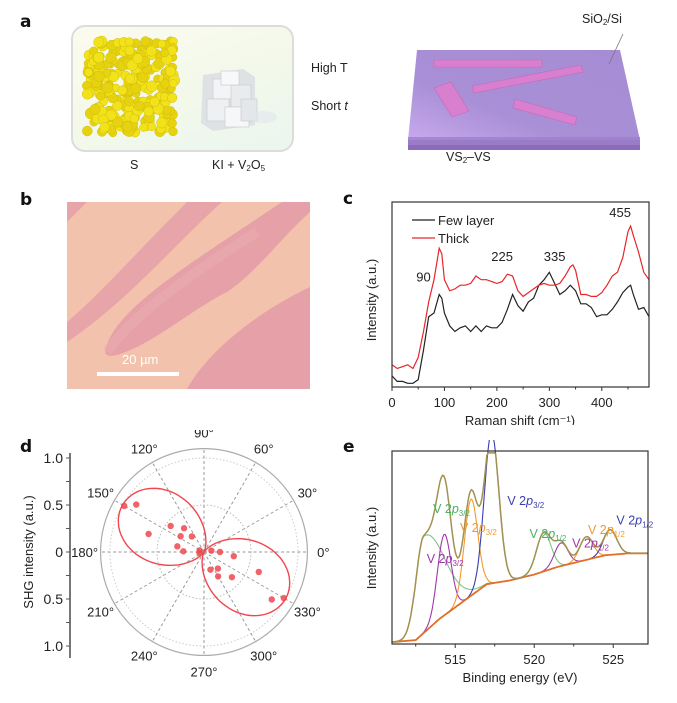  I want to click on peak-annotation: 225, so click(502, 256).